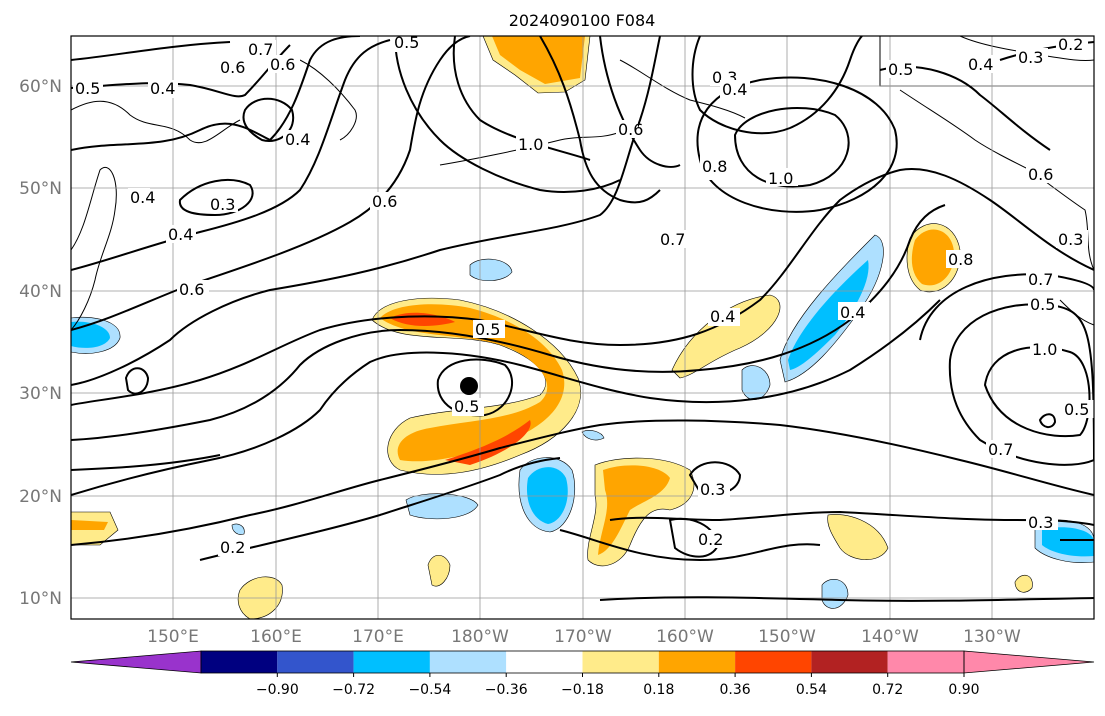 The image size is (1105, 716). Describe the element at coordinates (735, 690) in the screenshot. I see `colorbar-tick-label: 0.36` at that location.